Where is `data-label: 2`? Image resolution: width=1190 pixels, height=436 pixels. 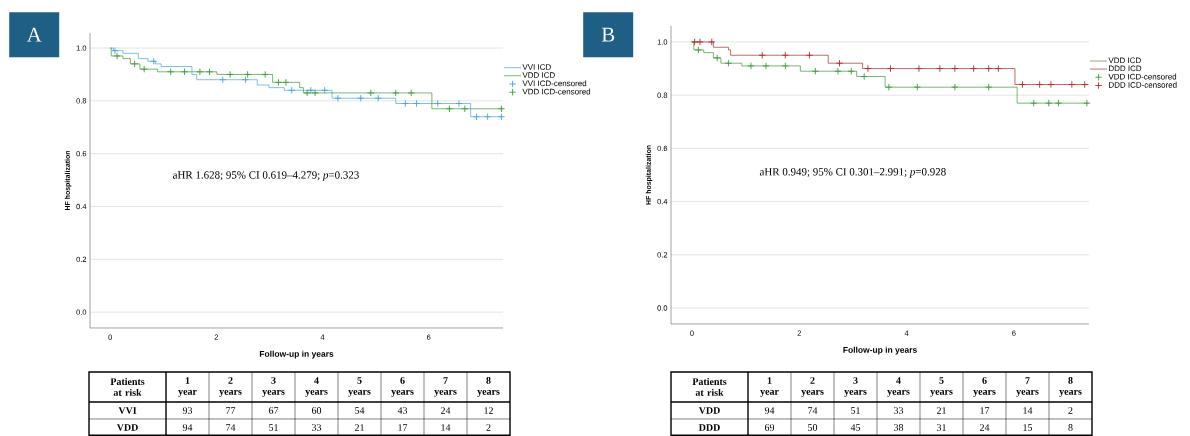
data-label: 2 is located at coordinates (1070, 410).